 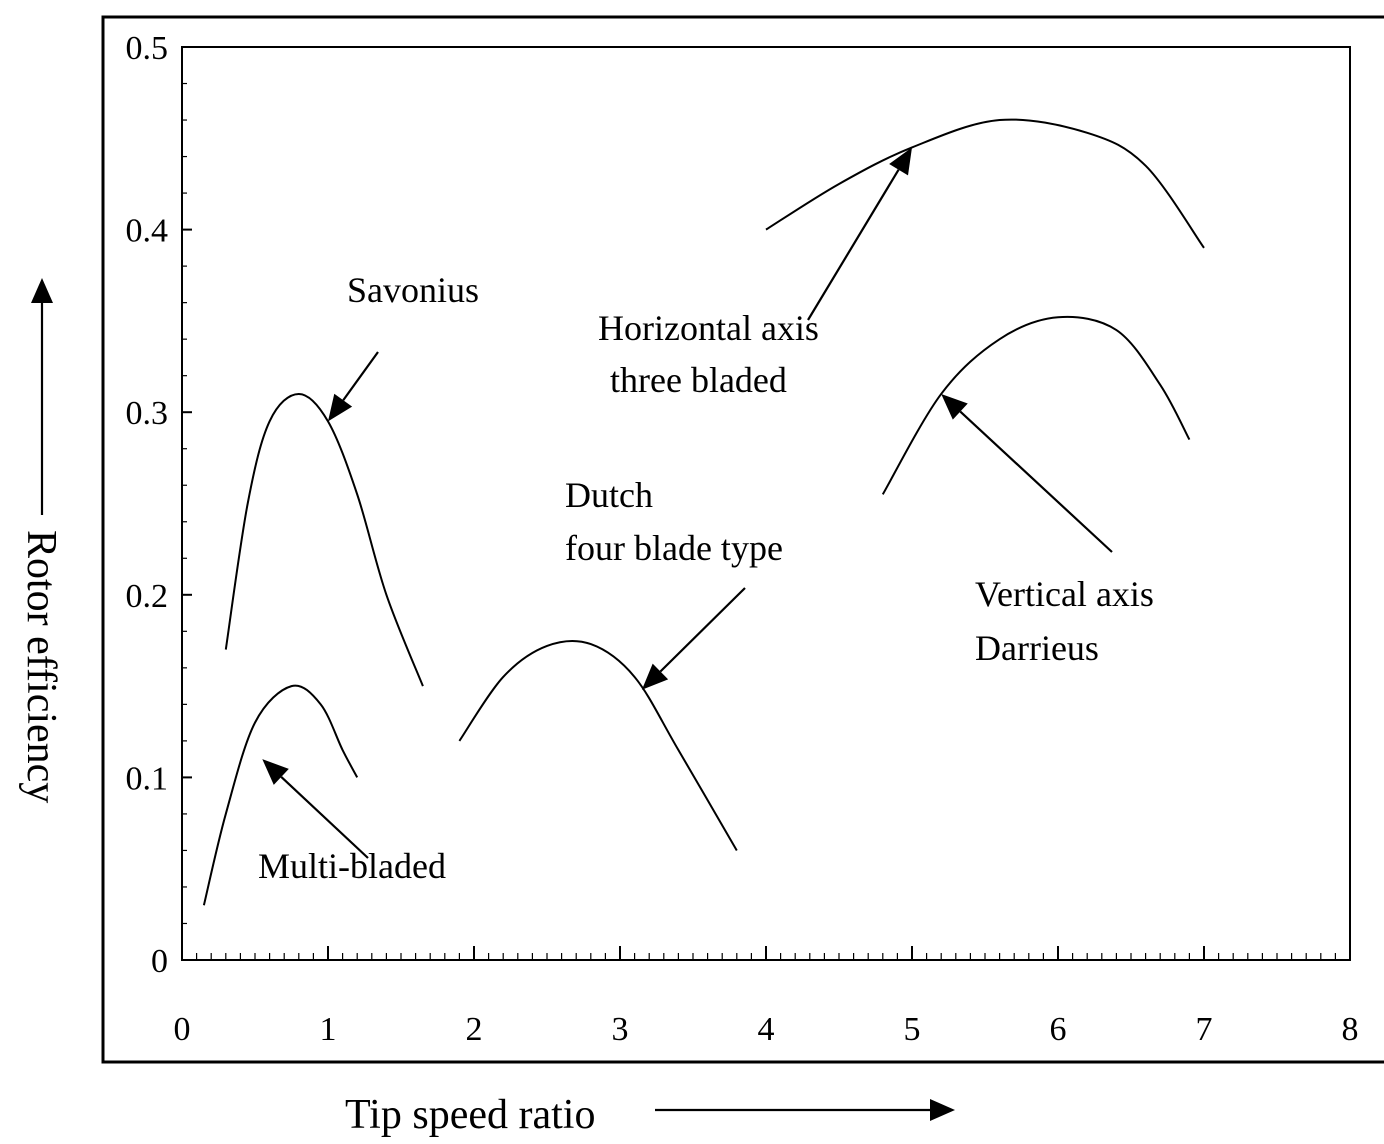 What do you see at coordinates (324, 539) in the screenshot?
I see `curve-savonius` at bounding box center [324, 539].